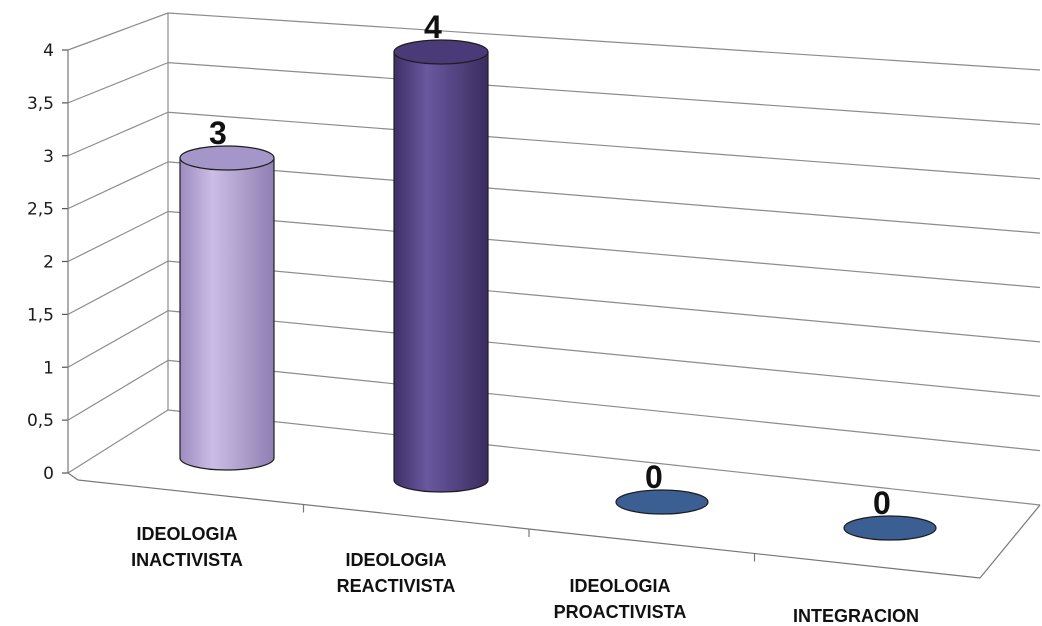 The width and height of the screenshot is (1042, 626). What do you see at coordinates (620, 612) in the screenshot?
I see `category-label: PROACTIVISTA` at bounding box center [620, 612].